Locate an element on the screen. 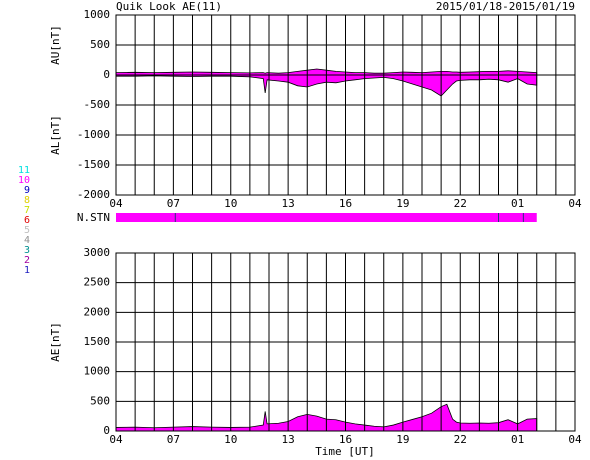 The image size is (590, 460). area-ae is located at coordinates (326, 417).